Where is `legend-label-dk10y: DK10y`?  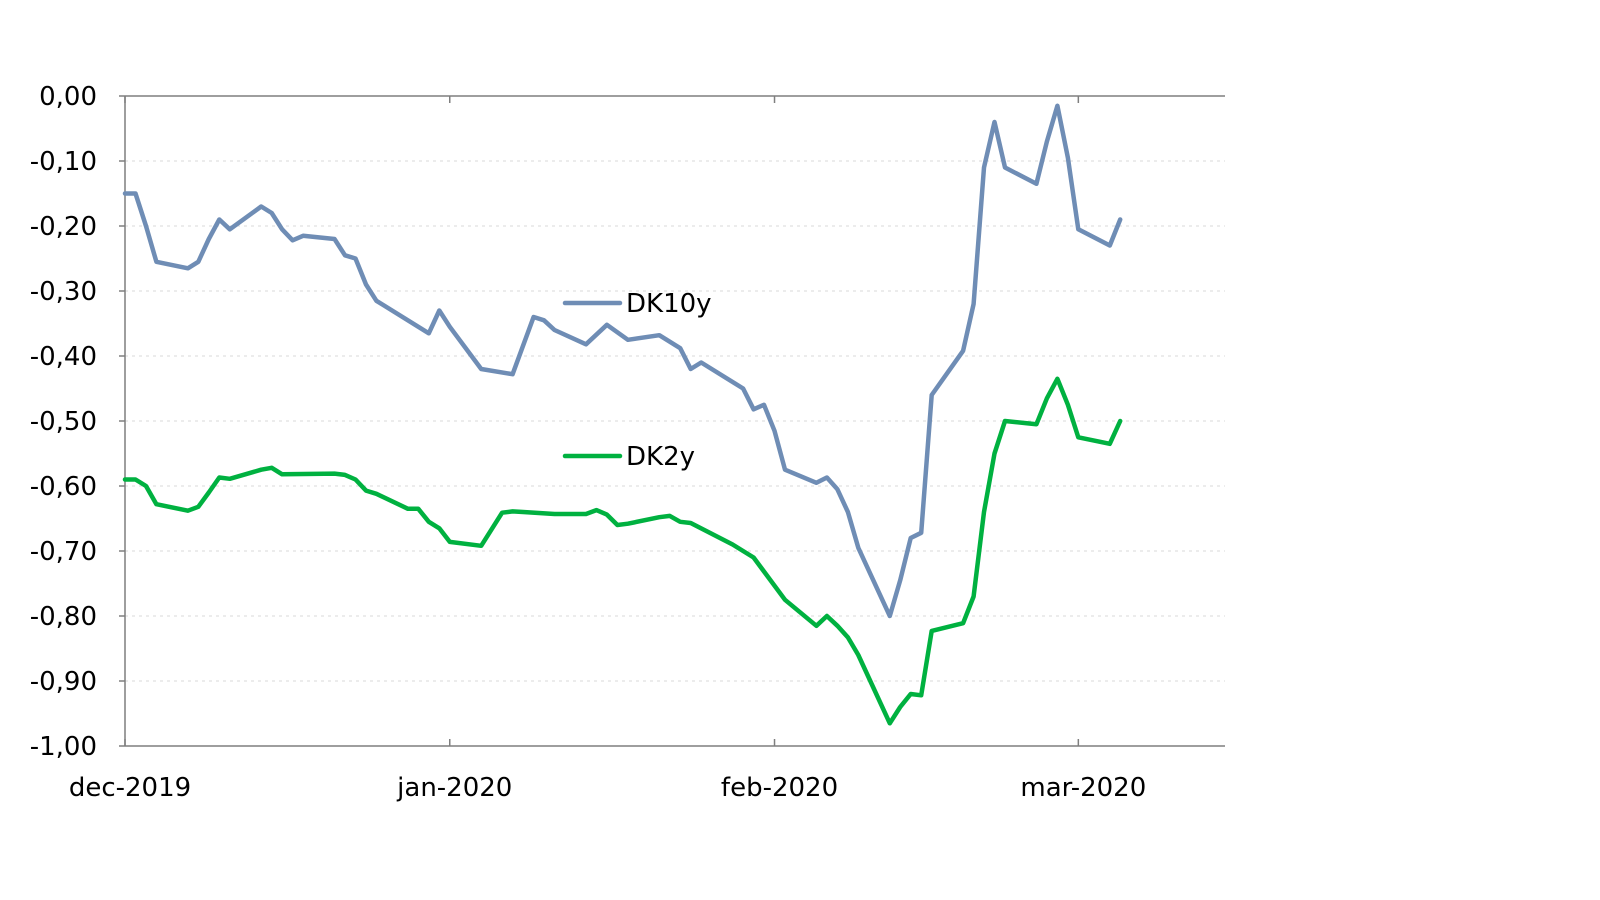 legend-label-dk10y: DK10y is located at coordinates (669, 304).